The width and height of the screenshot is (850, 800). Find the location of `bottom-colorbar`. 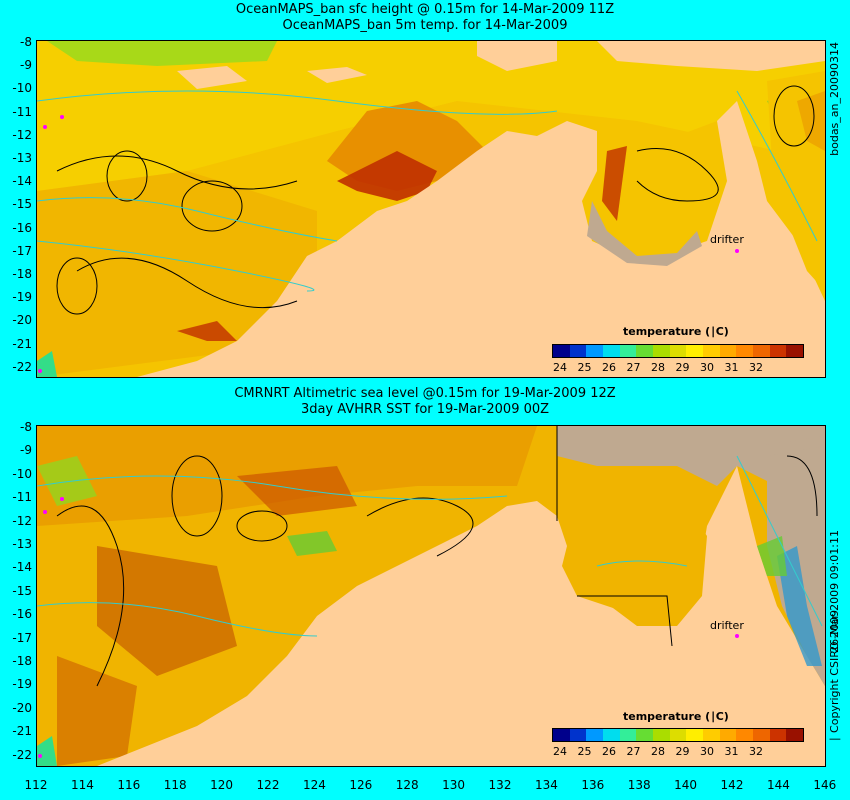

bottom-colorbar is located at coordinates (678, 735).